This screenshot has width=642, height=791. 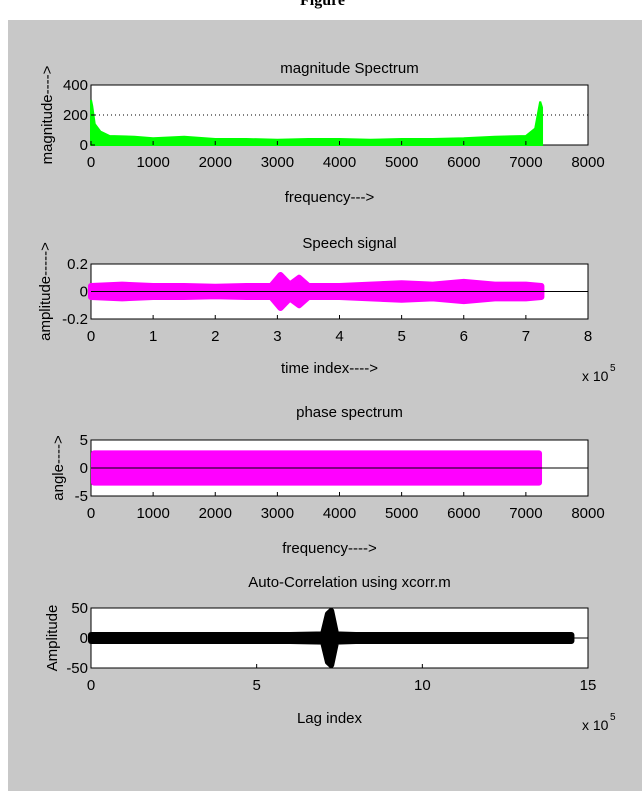 What do you see at coordinates (422, 685) in the screenshot?
I see `x-tick-label: 10` at bounding box center [422, 685].